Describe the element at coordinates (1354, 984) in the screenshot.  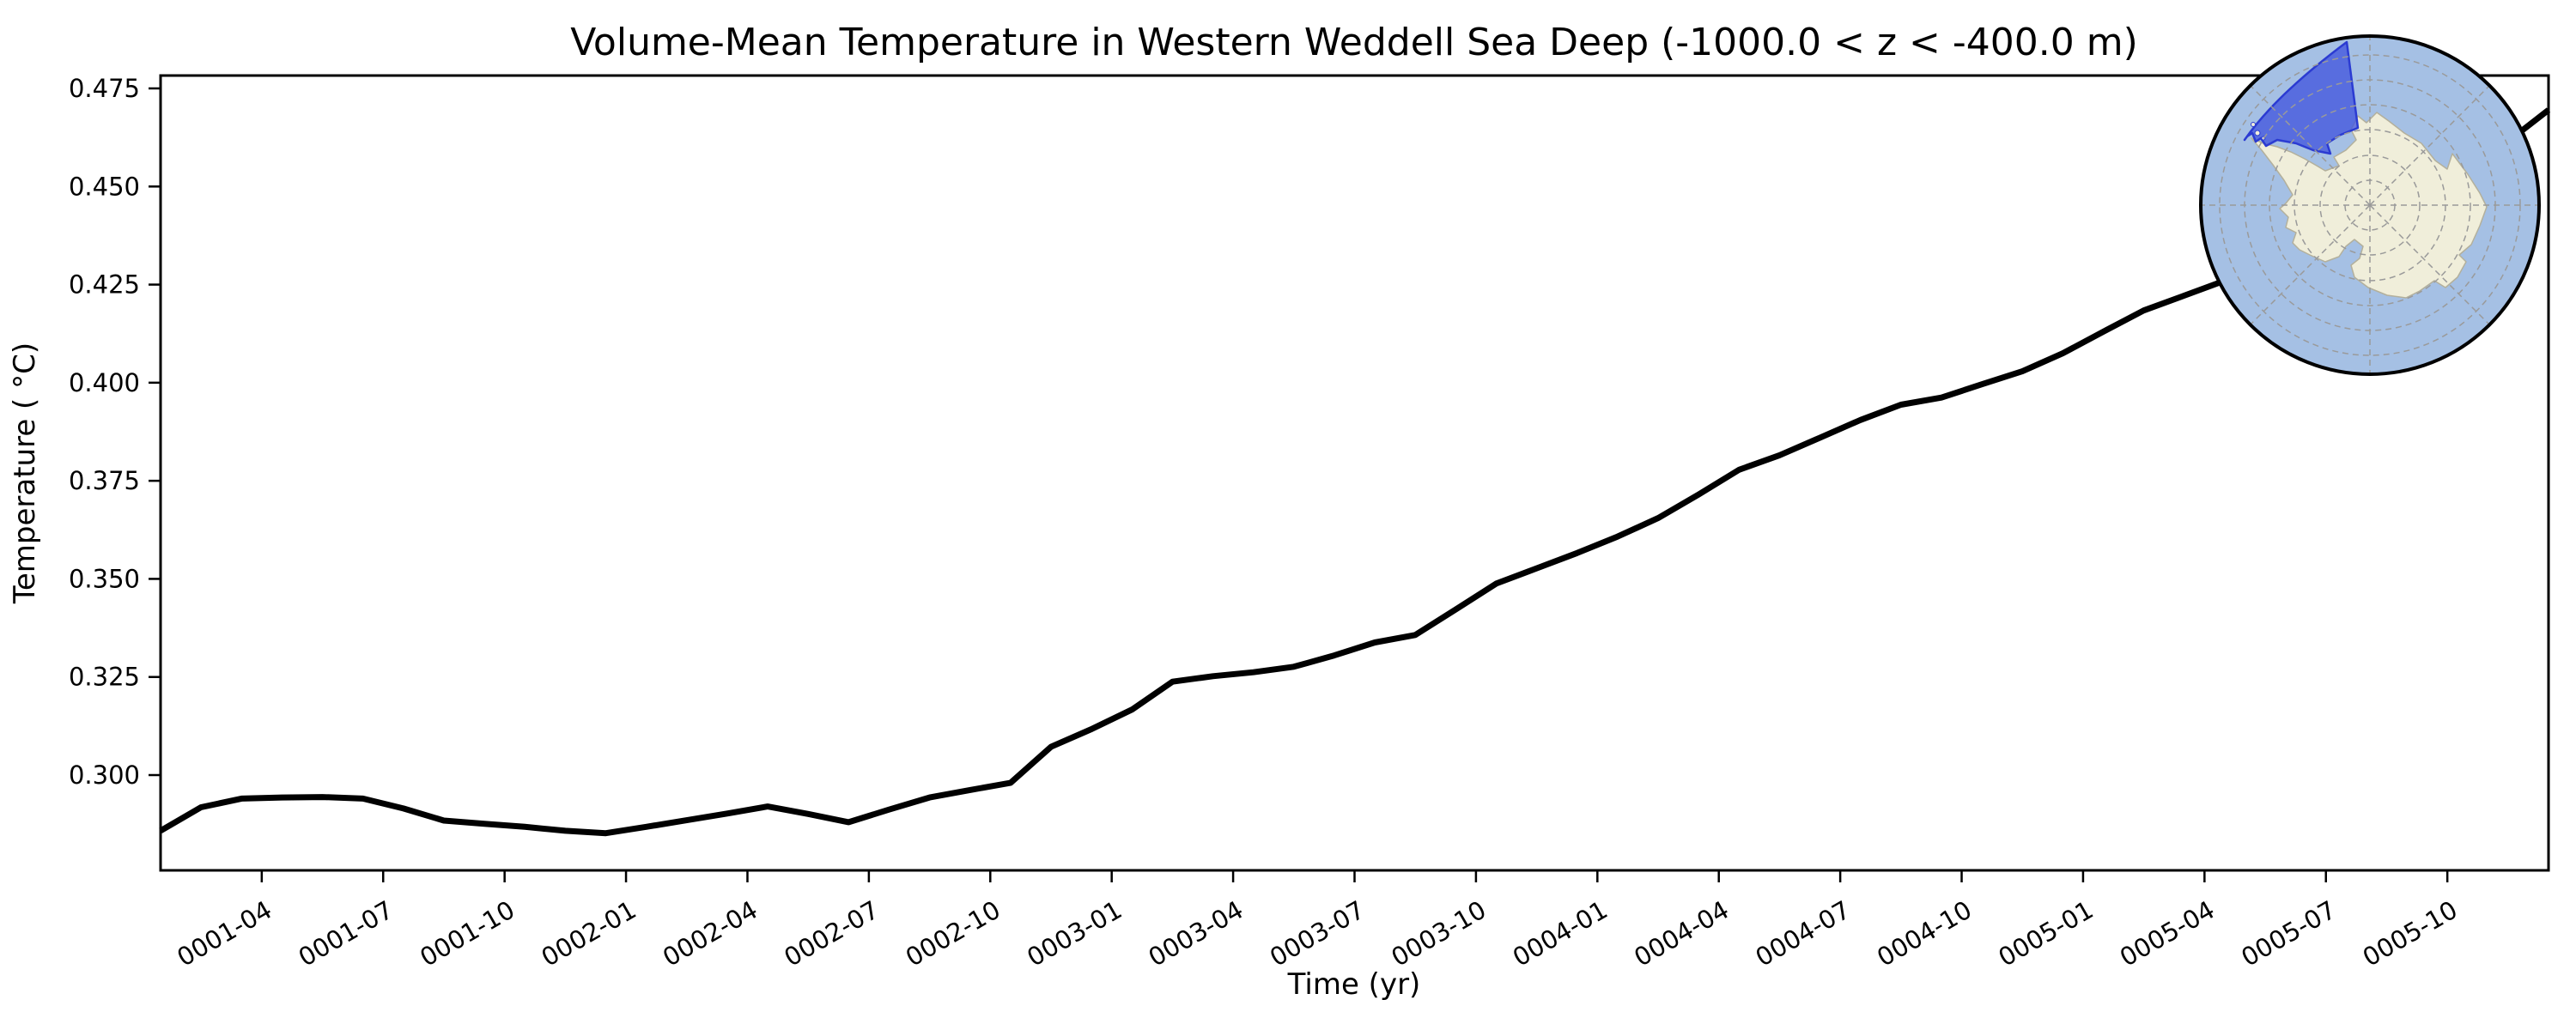
I see `x-axis-label: Time (yr)` at that location.